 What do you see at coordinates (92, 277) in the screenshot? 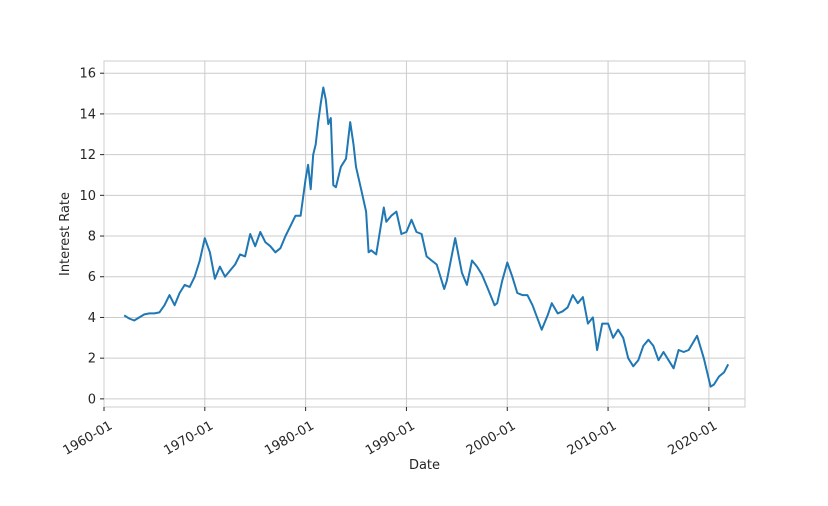
I see `y-tick-label: 6` at bounding box center [92, 277].